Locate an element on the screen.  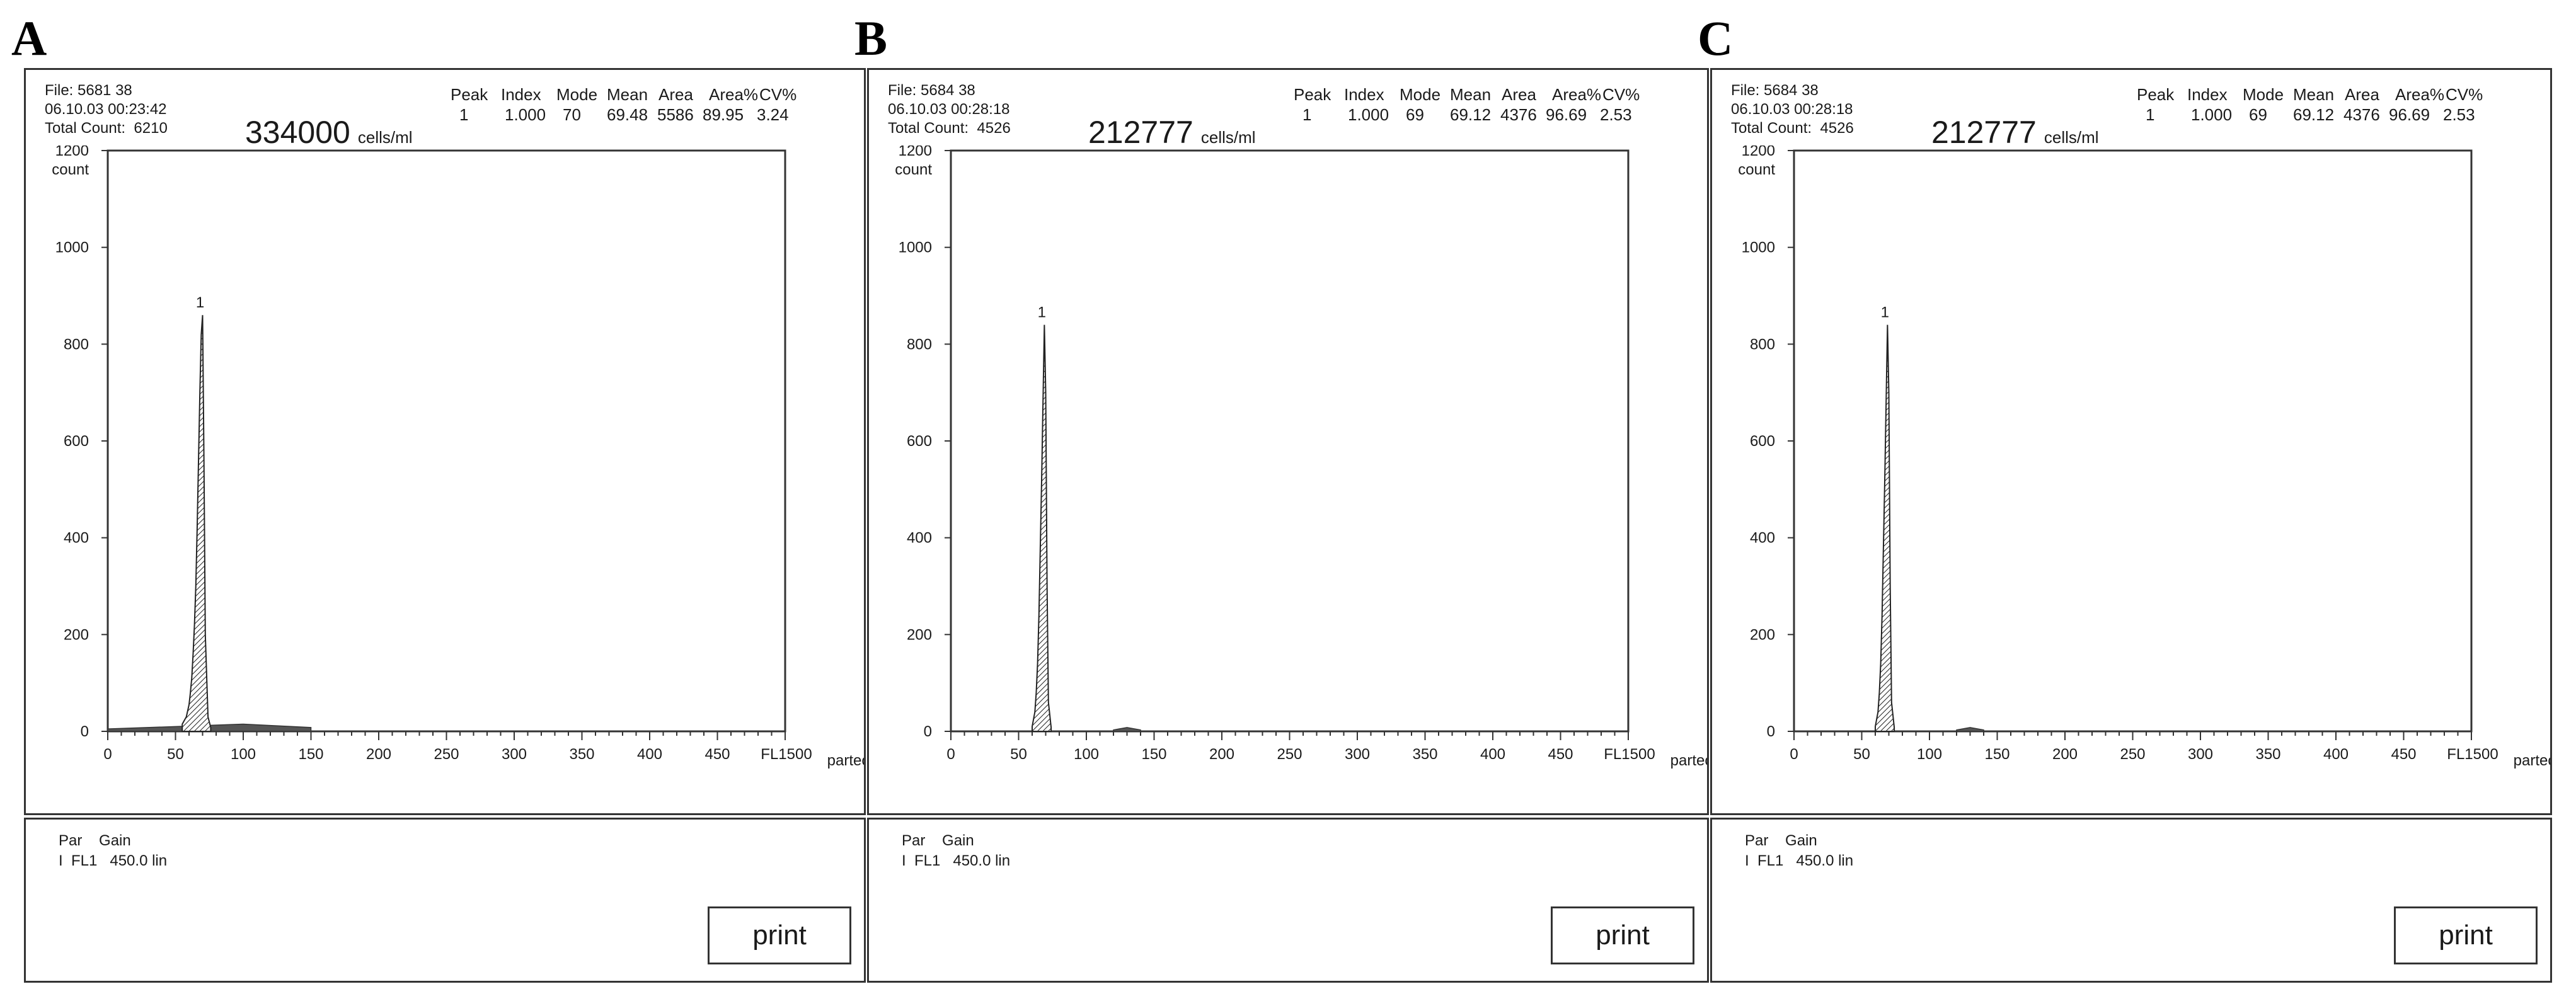
x-tick-label: 300 is located at coordinates (2200, 754).